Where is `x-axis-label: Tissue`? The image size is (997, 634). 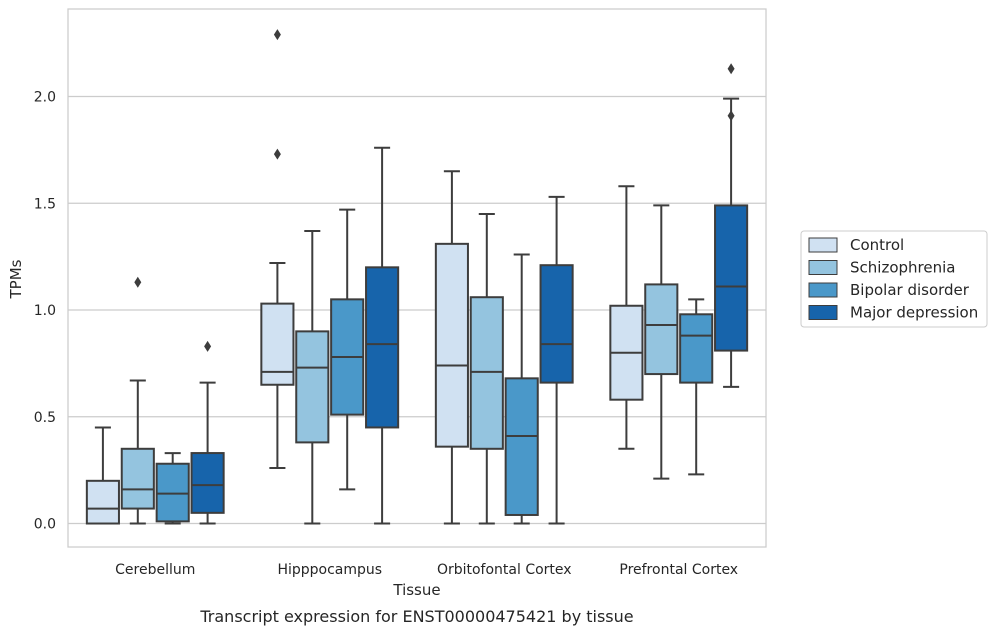 x-axis-label: Tissue is located at coordinates (416, 590).